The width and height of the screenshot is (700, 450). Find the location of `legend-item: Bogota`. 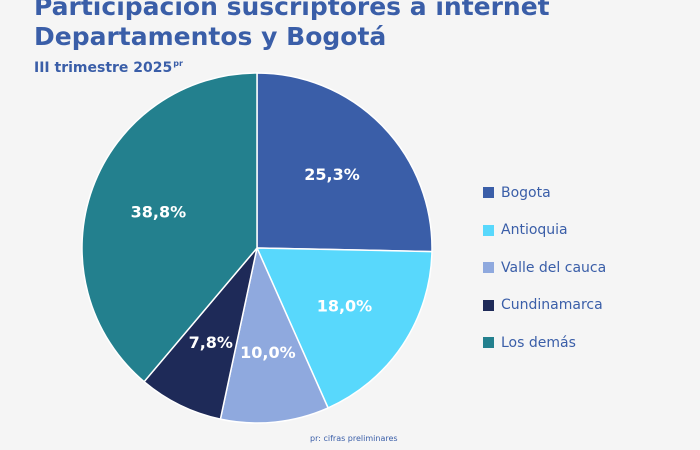

legend-item: Bogota is located at coordinates (544, 193).